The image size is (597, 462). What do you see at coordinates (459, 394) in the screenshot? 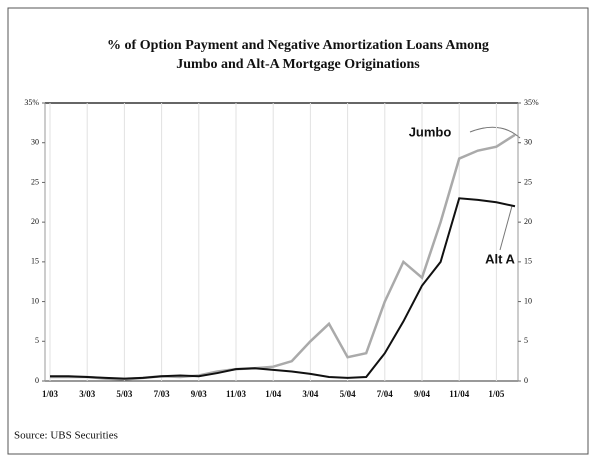
I see `x-tick-label: 11/04` at bounding box center [459, 394].